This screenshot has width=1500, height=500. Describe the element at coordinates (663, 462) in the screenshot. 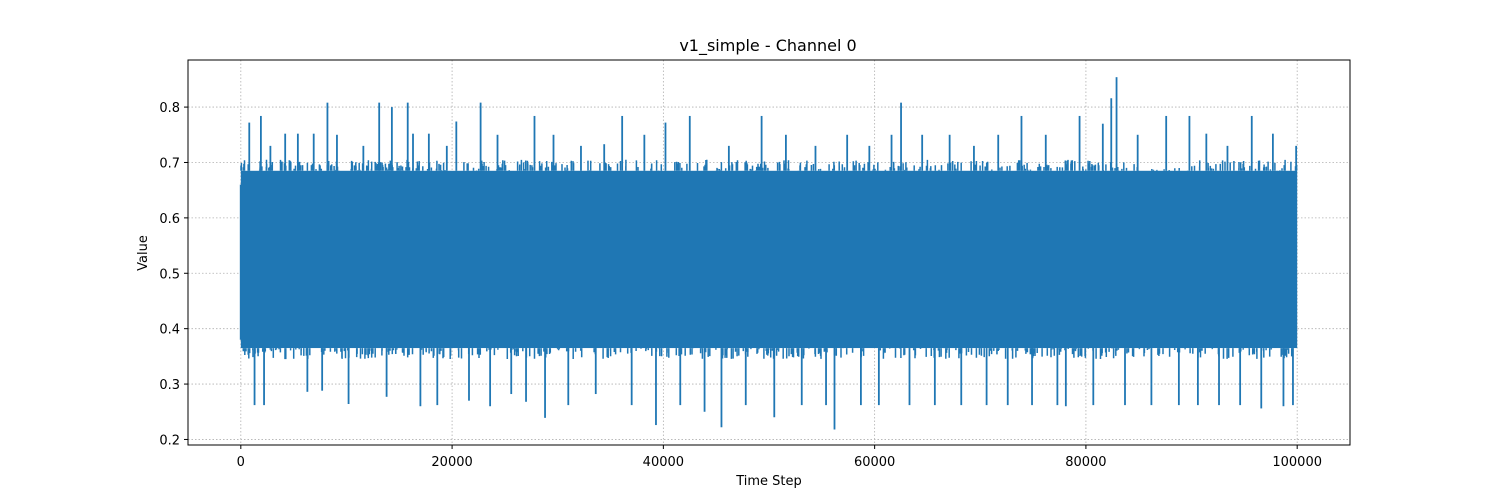

I see `x-tick-label: 40000` at that location.